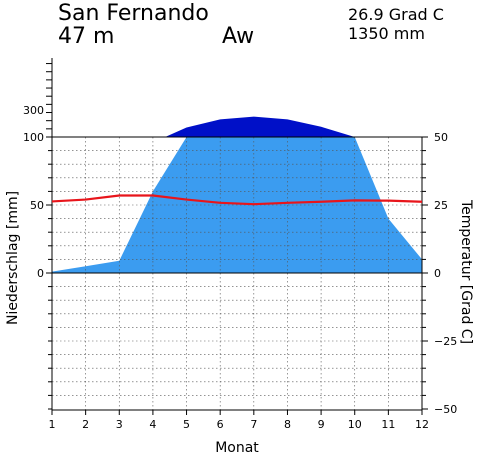 This screenshot has width=480, height=458. What do you see at coordinates (441, 137) in the screenshot?
I see `right-tick-label: 50` at bounding box center [441, 137].